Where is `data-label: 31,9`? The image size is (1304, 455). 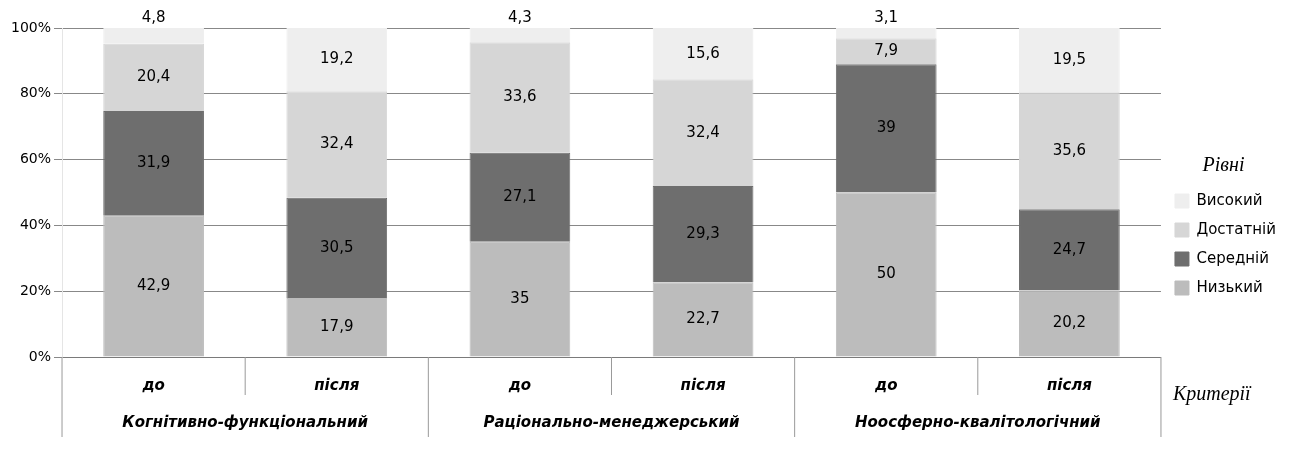 data-label: 31,9 is located at coordinates (153, 162).